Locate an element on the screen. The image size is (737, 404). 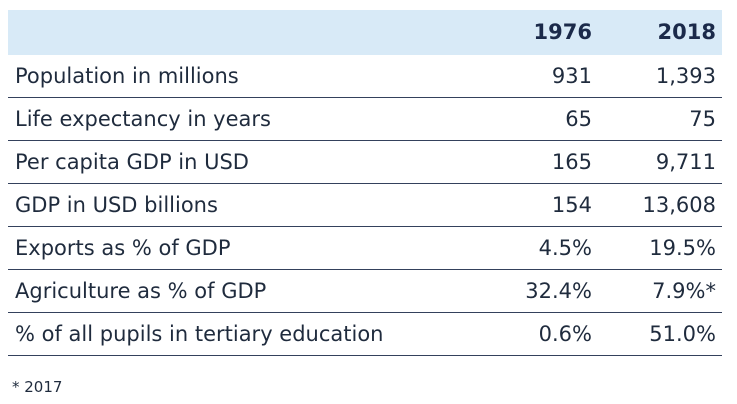
cell-value: 13,608 is located at coordinates (679, 205).